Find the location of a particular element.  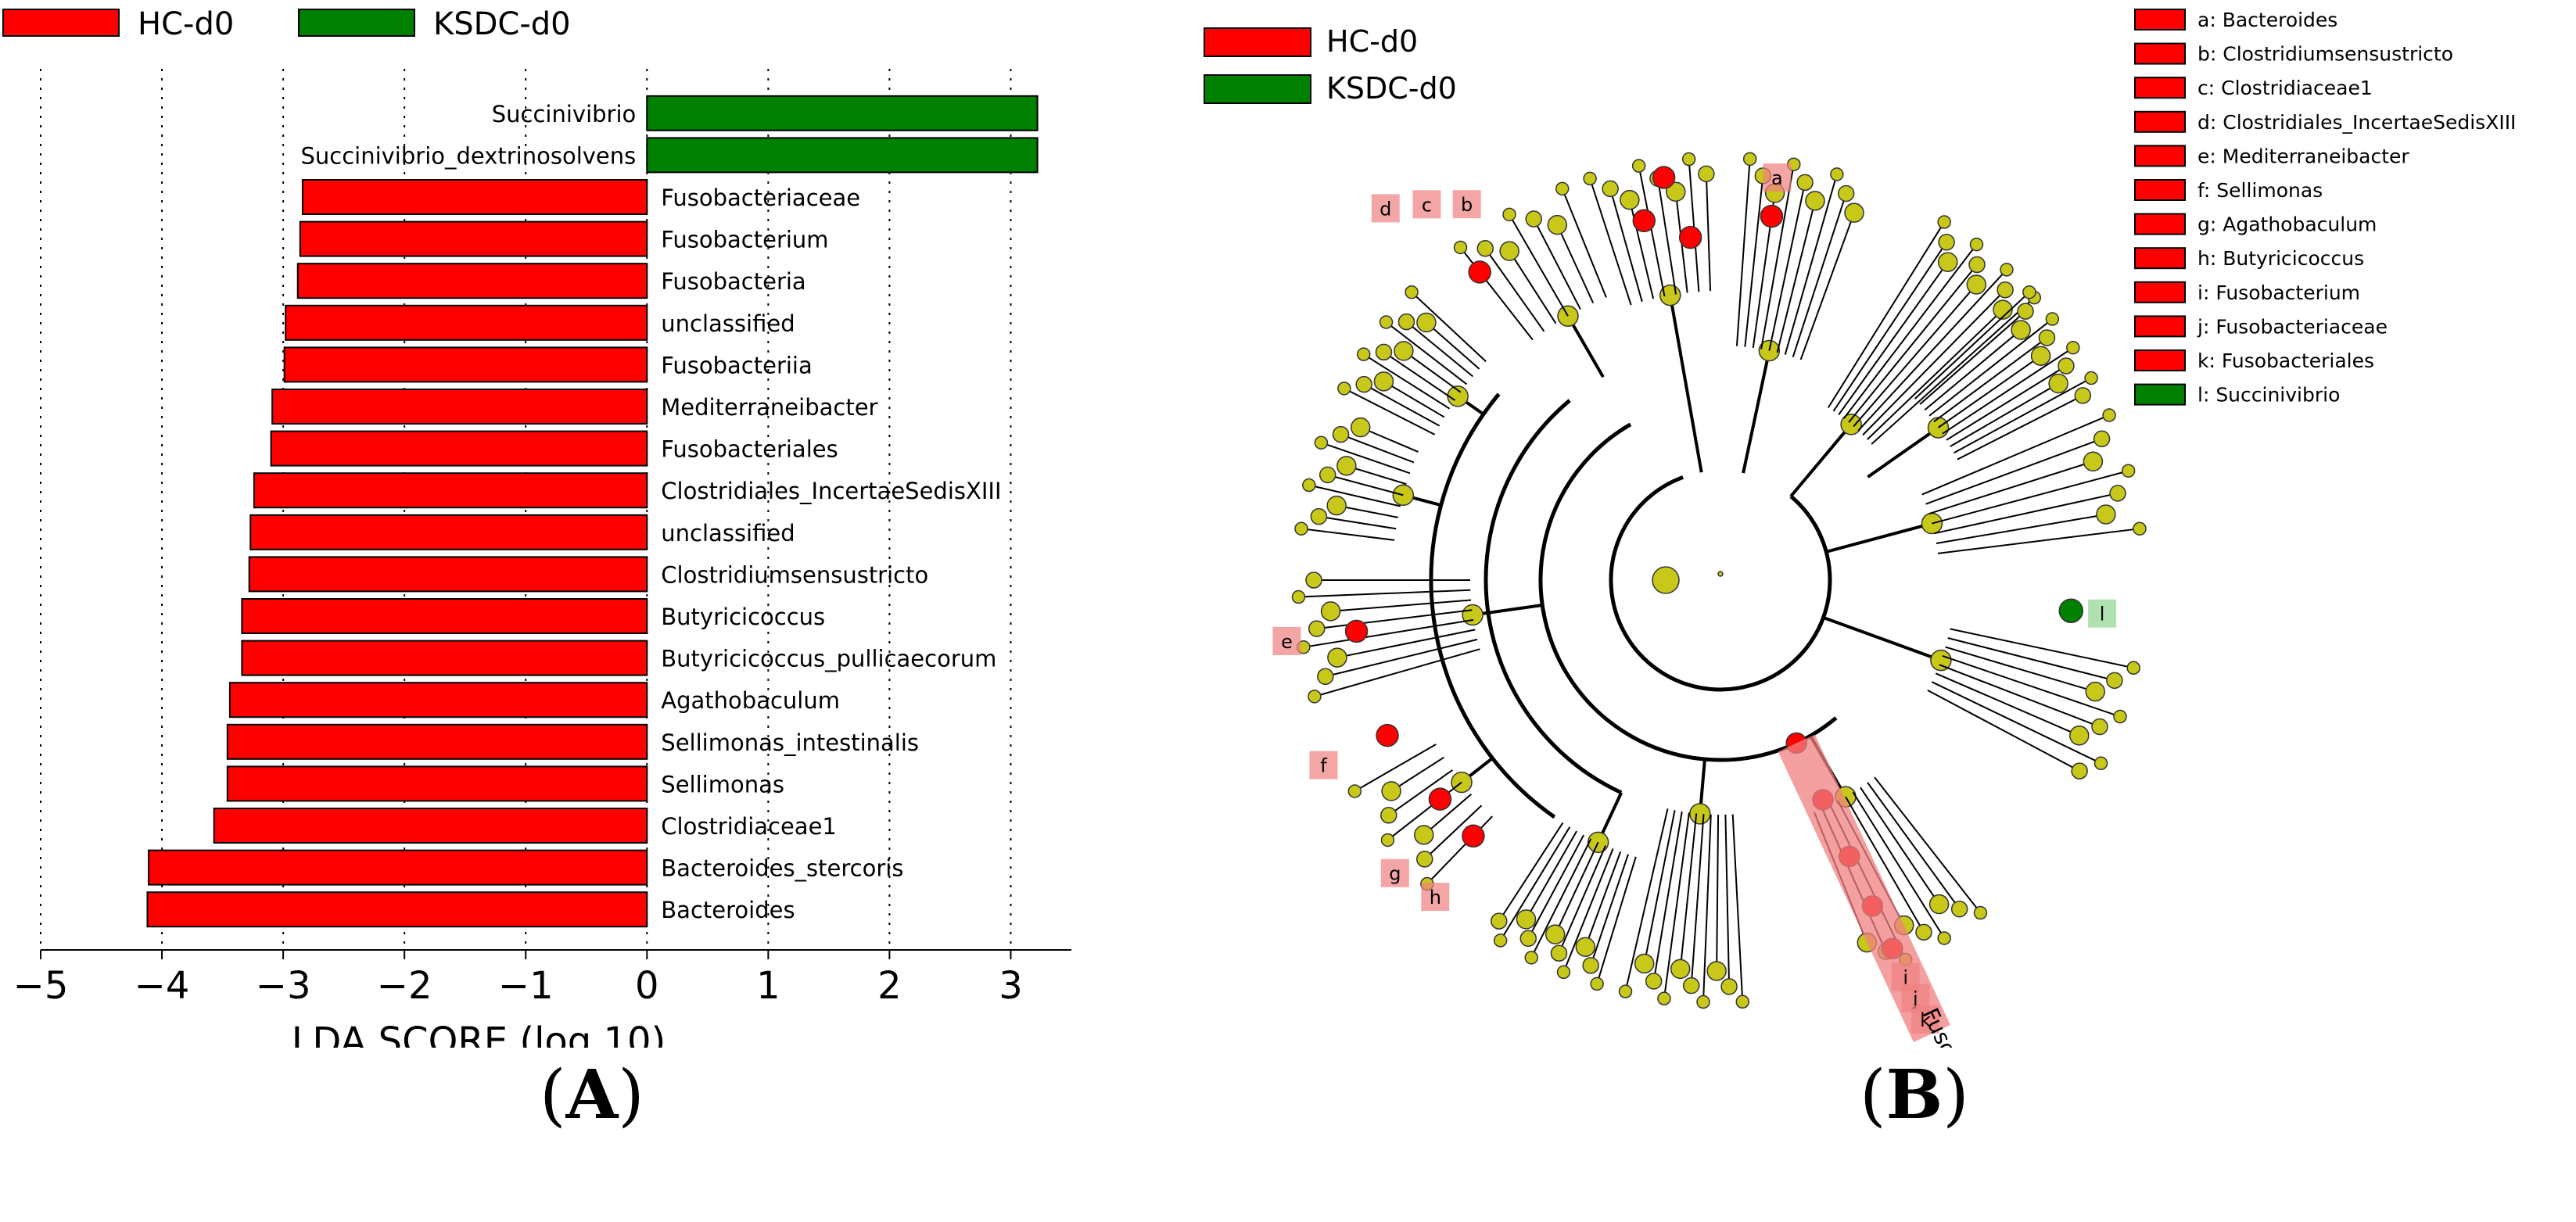

clado-tag-8: i is located at coordinates (1905, 978).